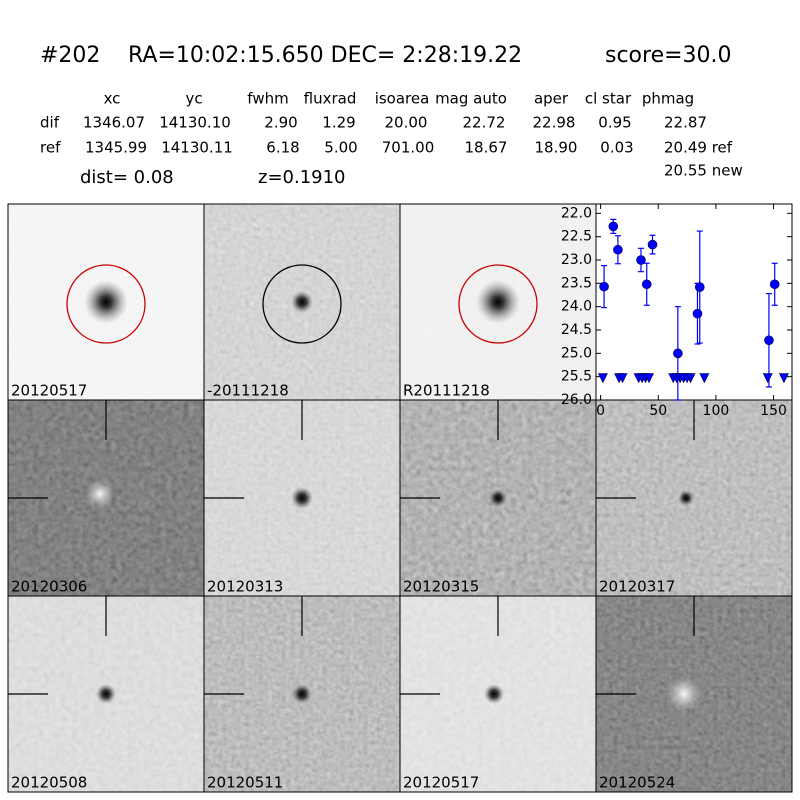 This screenshot has width=800, height=800. I want to click on cell: 6.18, so click(282, 148).